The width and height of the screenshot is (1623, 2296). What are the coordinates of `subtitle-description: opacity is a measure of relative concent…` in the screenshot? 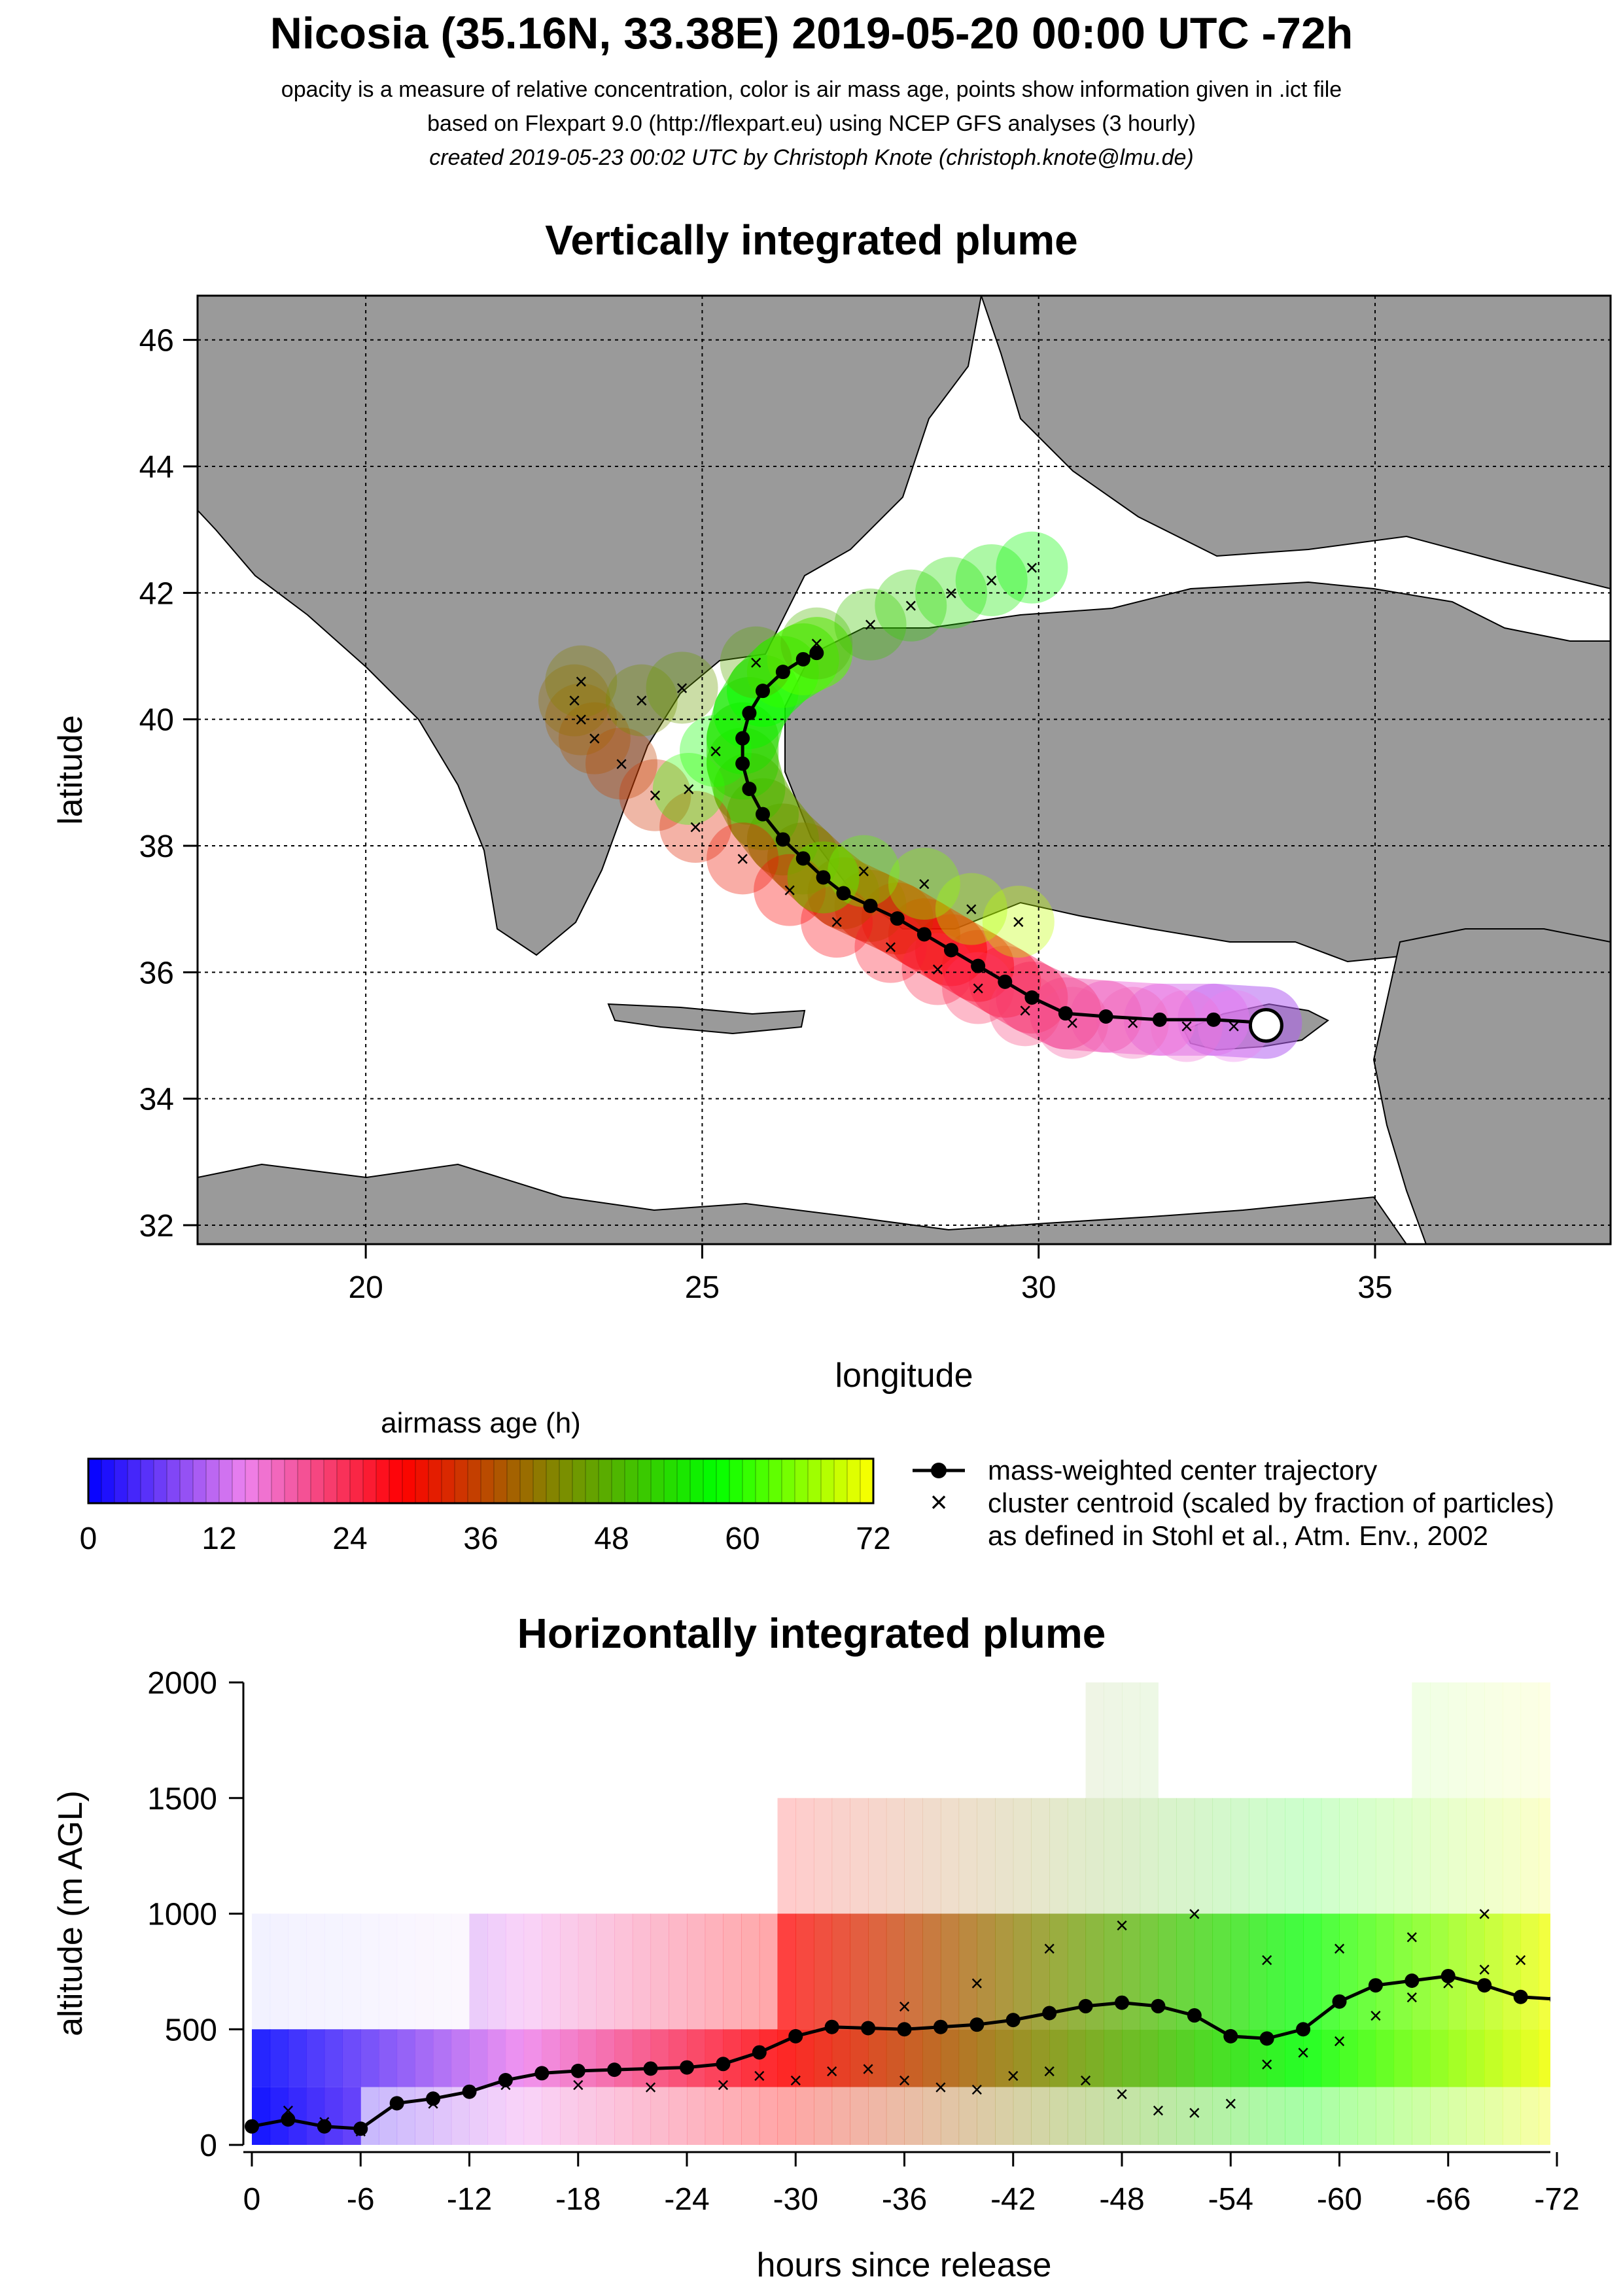 It's located at (812, 89).